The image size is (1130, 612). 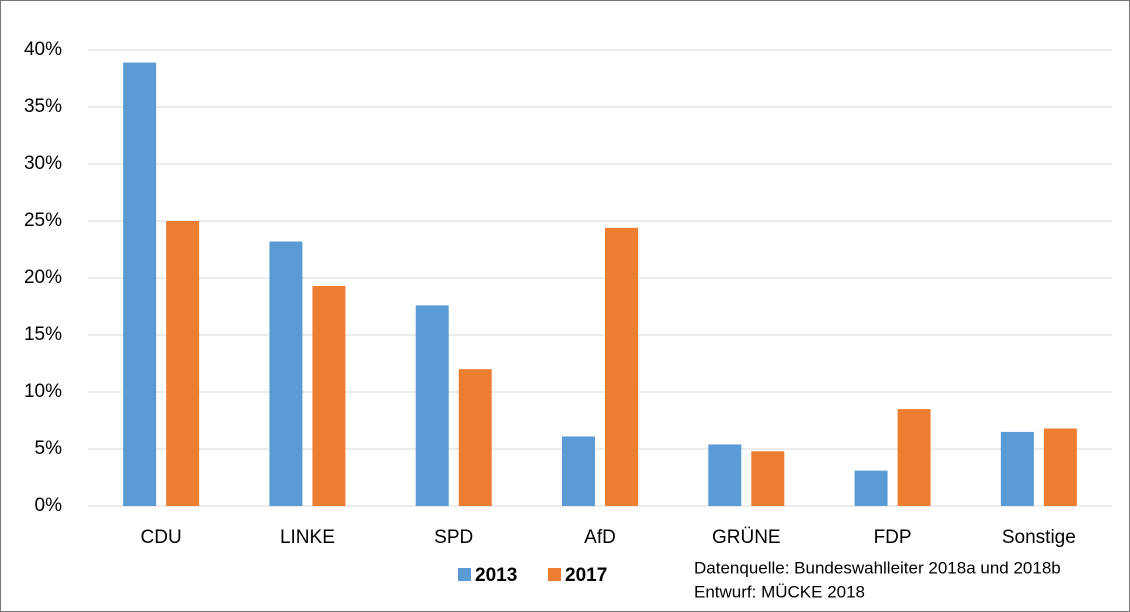 What do you see at coordinates (43, 49) in the screenshot?
I see `y-tick-label: 40%` at bounding box center [43, 49].